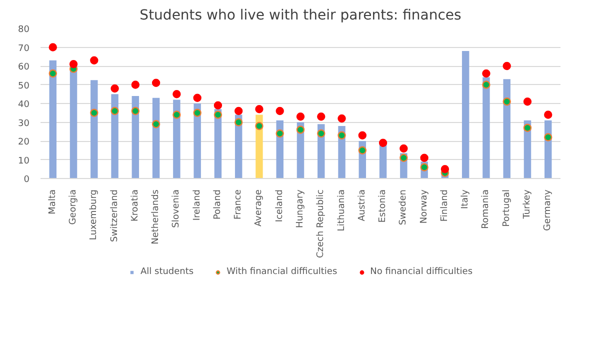 This screenshot has width=590, height=345. I want to click on x-tick-label: Slovenia, so click(177, 208).